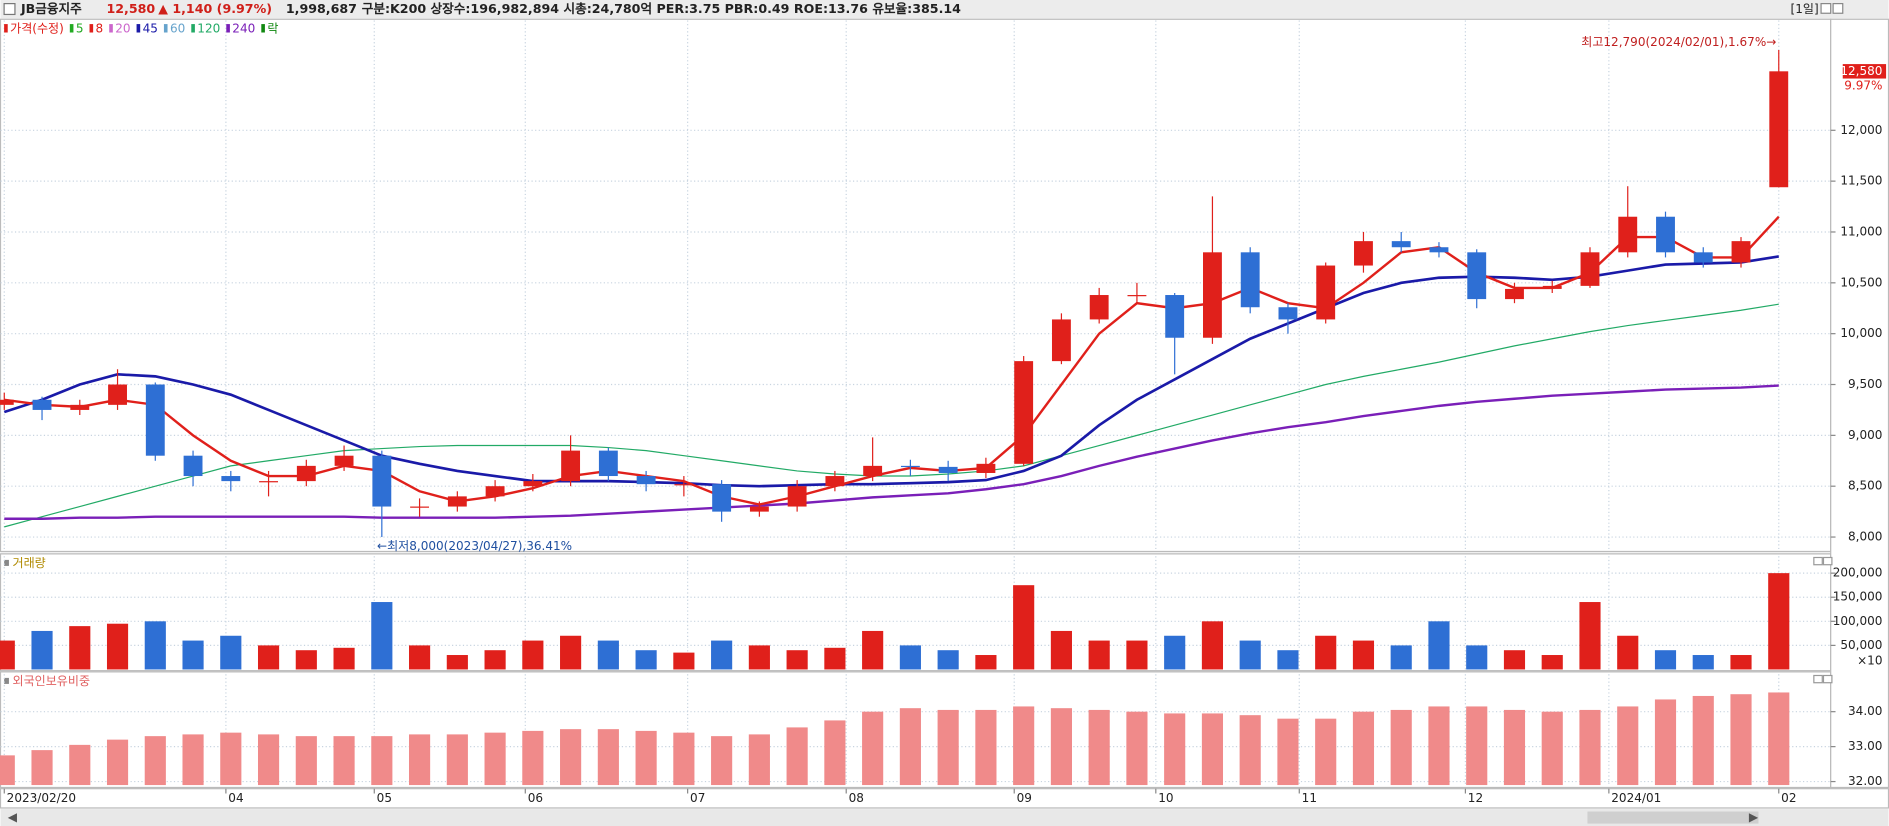 The image size is (1889, 826). Describe the element at coordinates (856, 798) in the screenshot. I see `x-tick-label: 08` at that location.